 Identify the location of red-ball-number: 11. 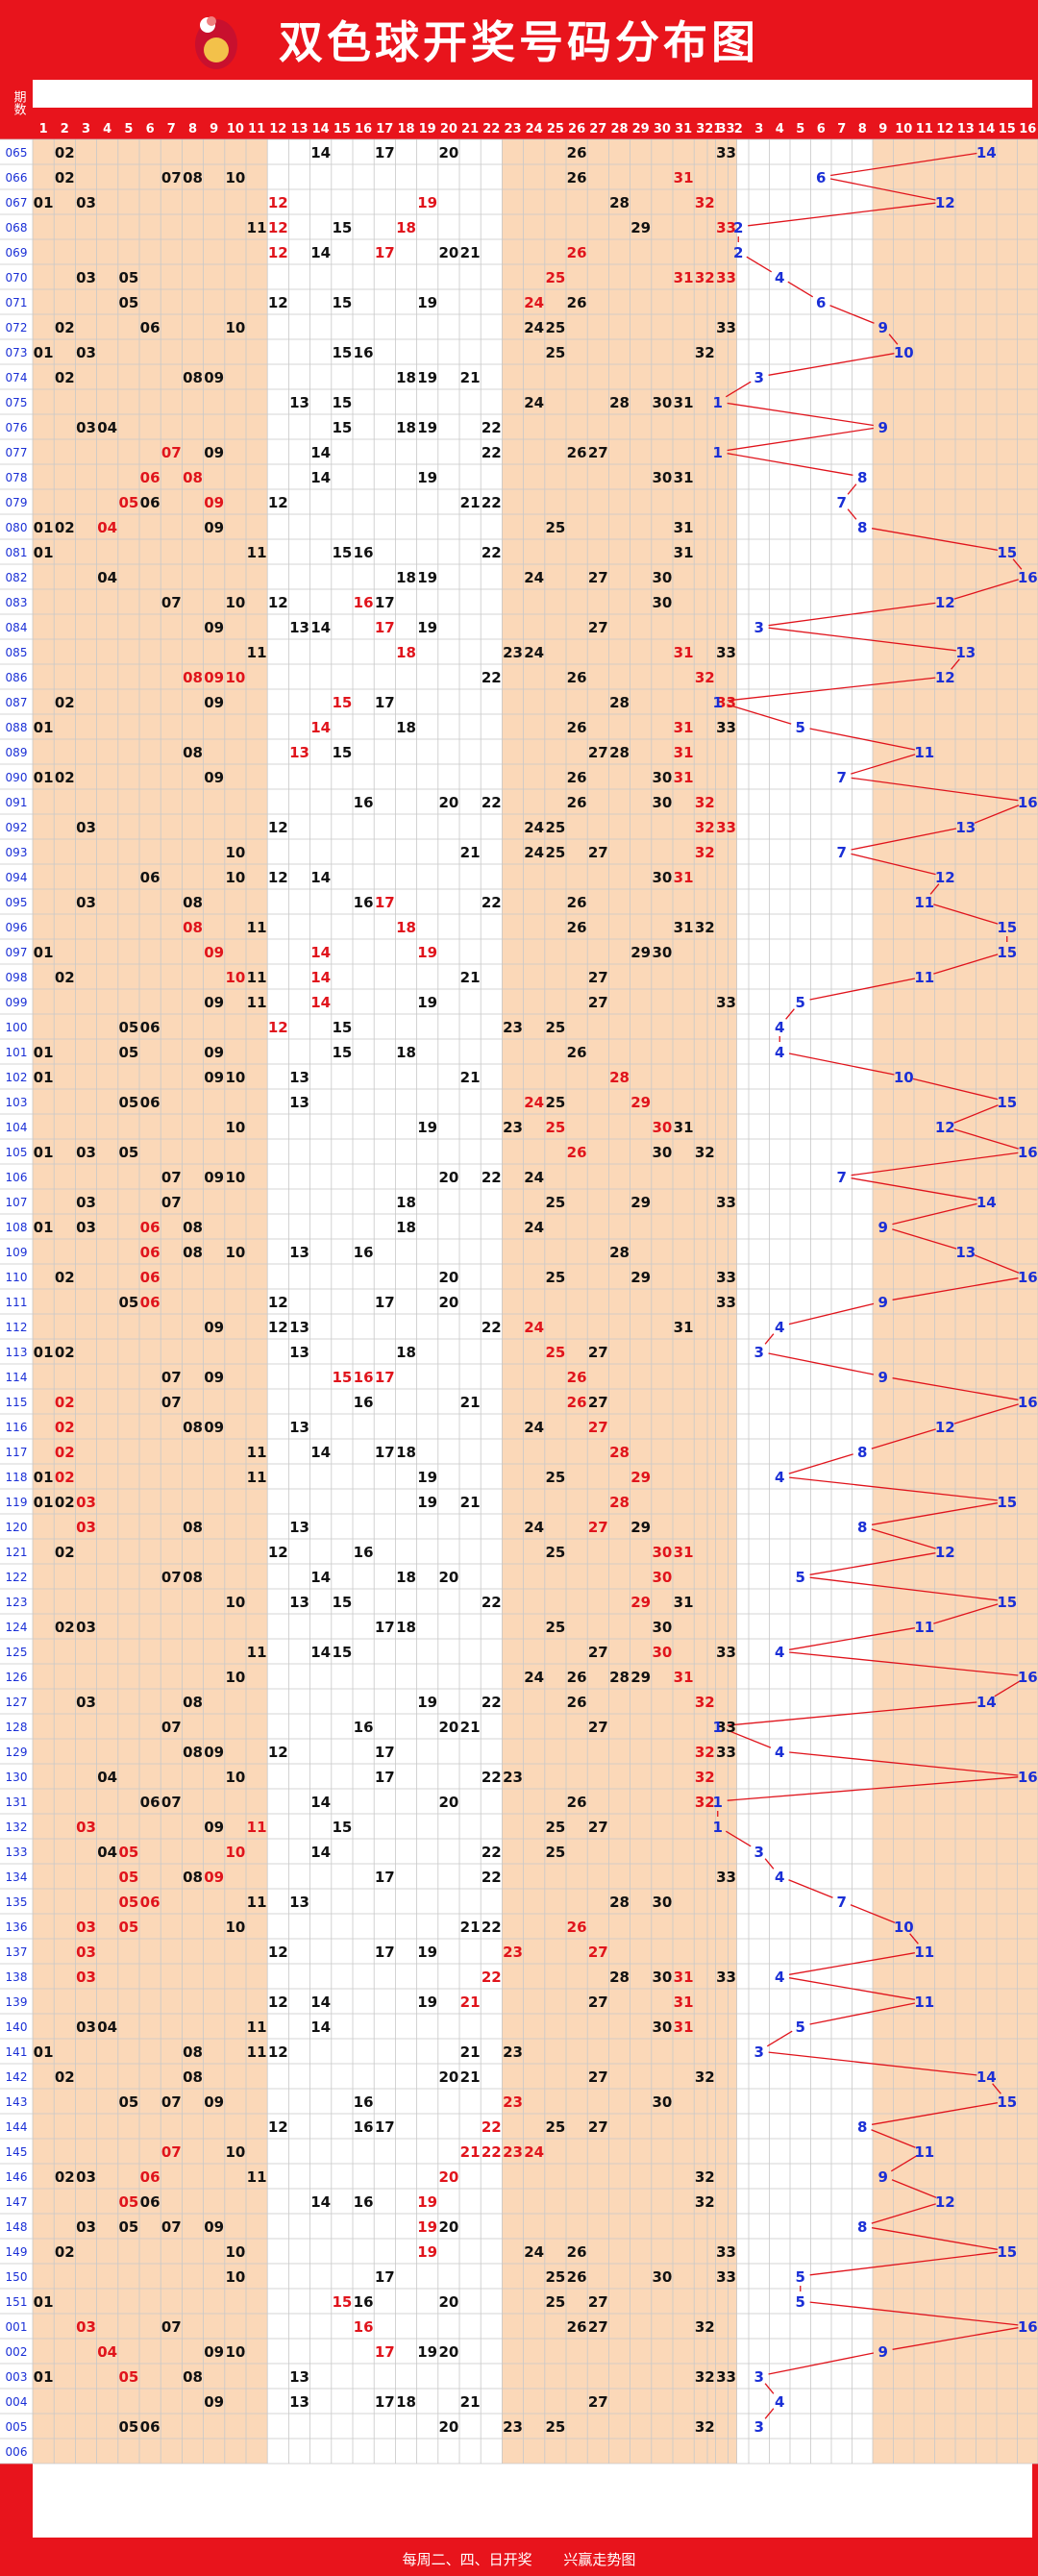
(257, 928).